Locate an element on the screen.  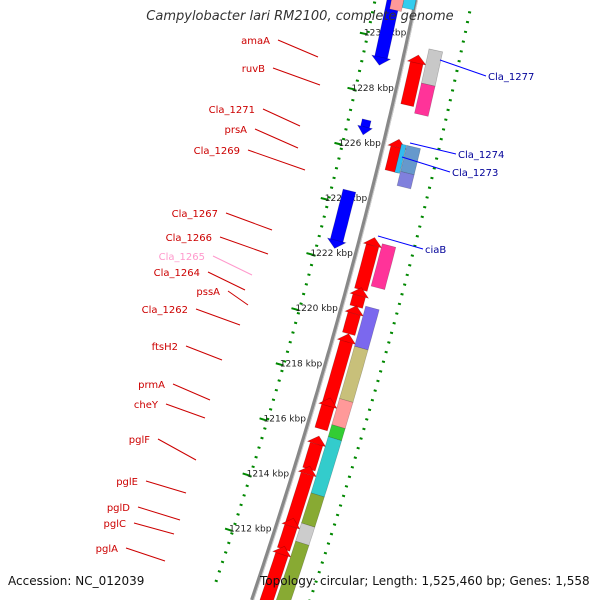
forward-gene-label: ruvB is located at coordinates (253, 69).